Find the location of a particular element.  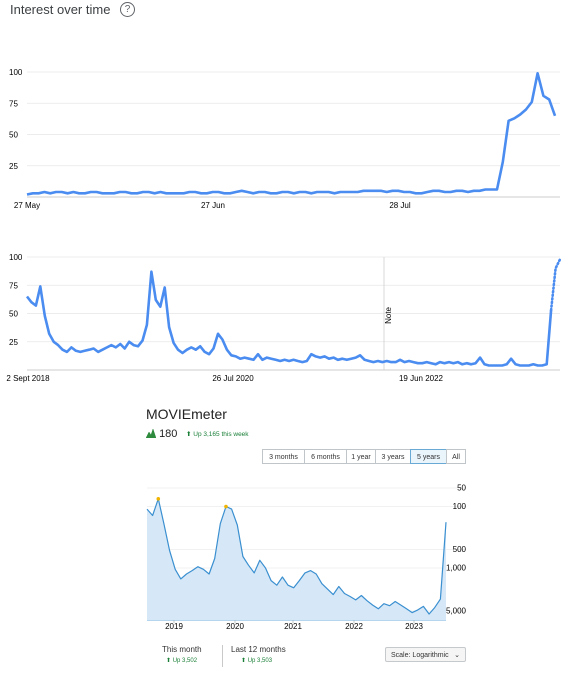

moviemeter-series-line is located at coordinates (296, 556).